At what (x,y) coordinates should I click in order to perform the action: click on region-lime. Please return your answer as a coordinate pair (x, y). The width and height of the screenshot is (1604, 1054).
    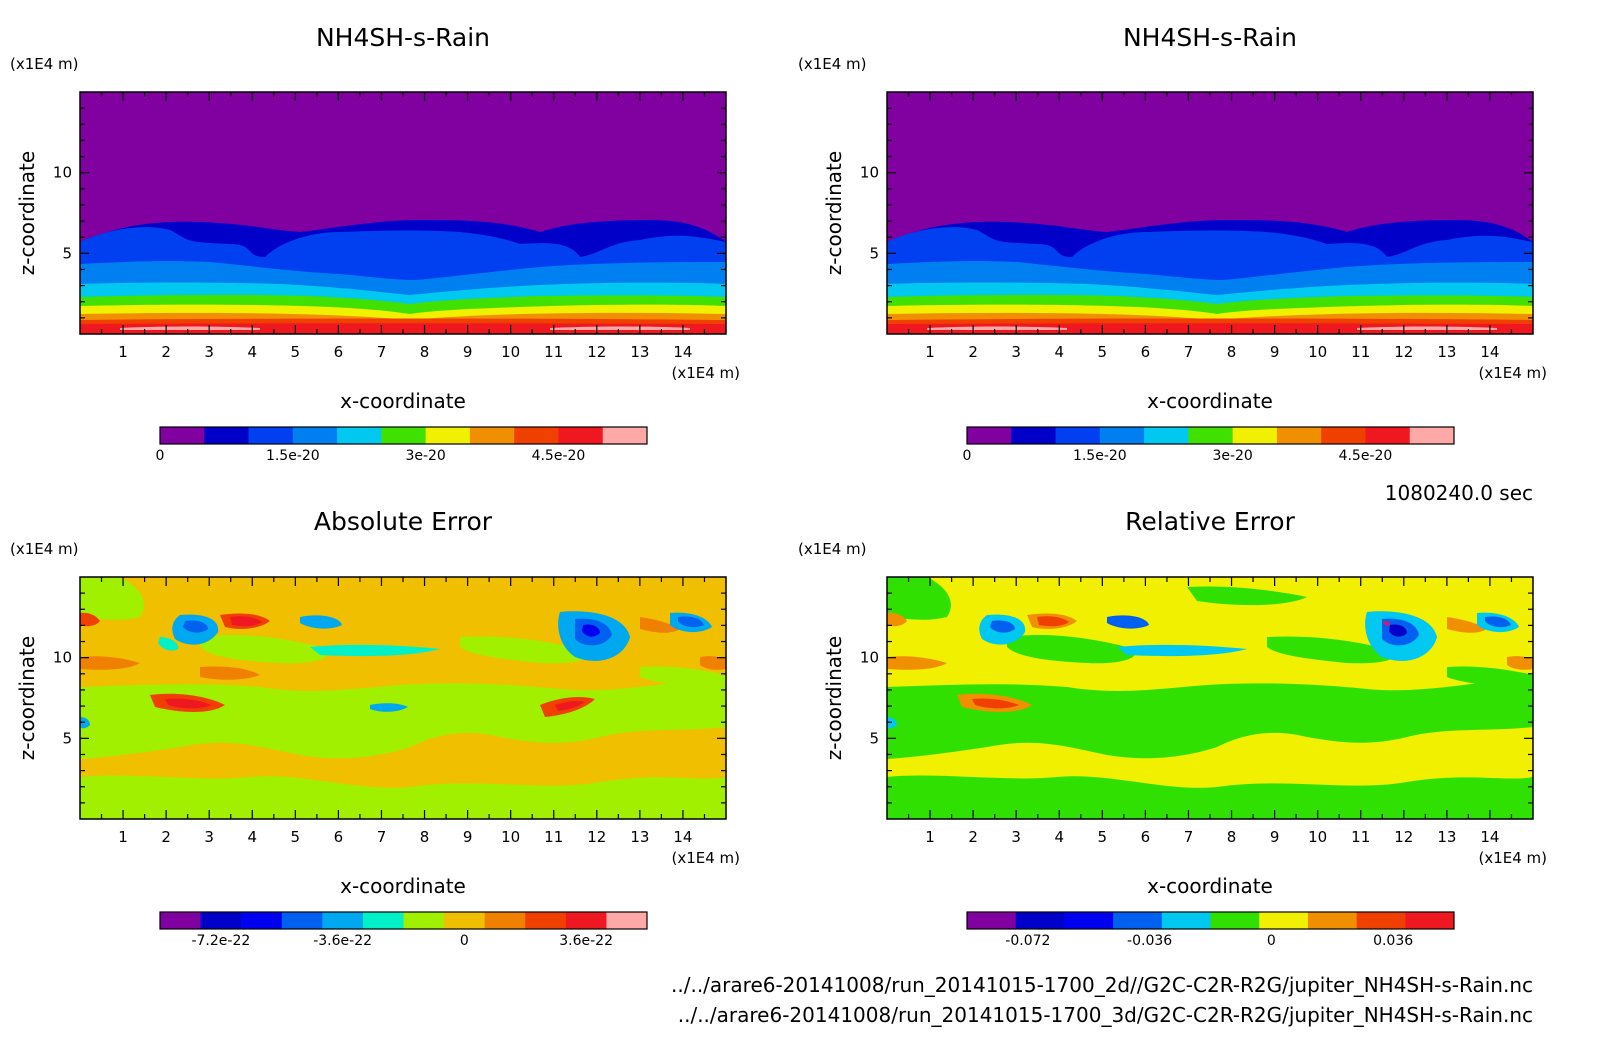
    Looking at the image, I should click on (403, 698).